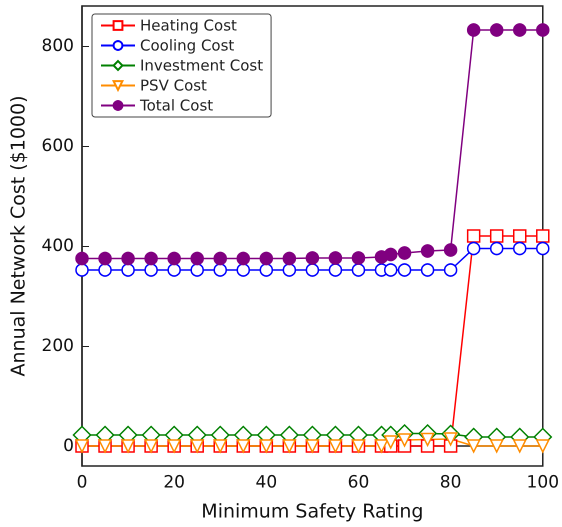  What do you see at coordinates (176, 105) in the screenshot?
I see `legend-label: Total Cost` at bounding box center [176, 105].